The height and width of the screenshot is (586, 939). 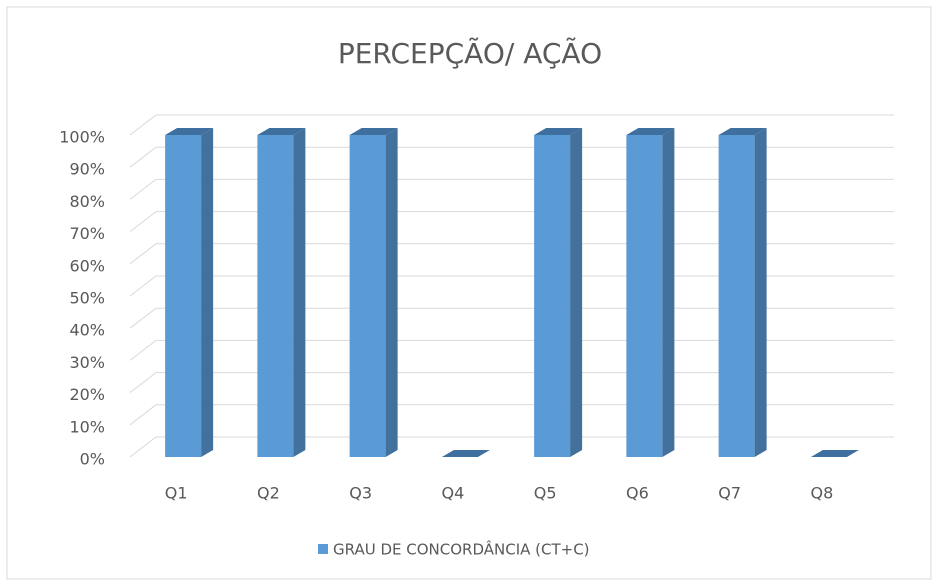 I want to click on y-tick-label: 10%, so click(x=87, y=426).